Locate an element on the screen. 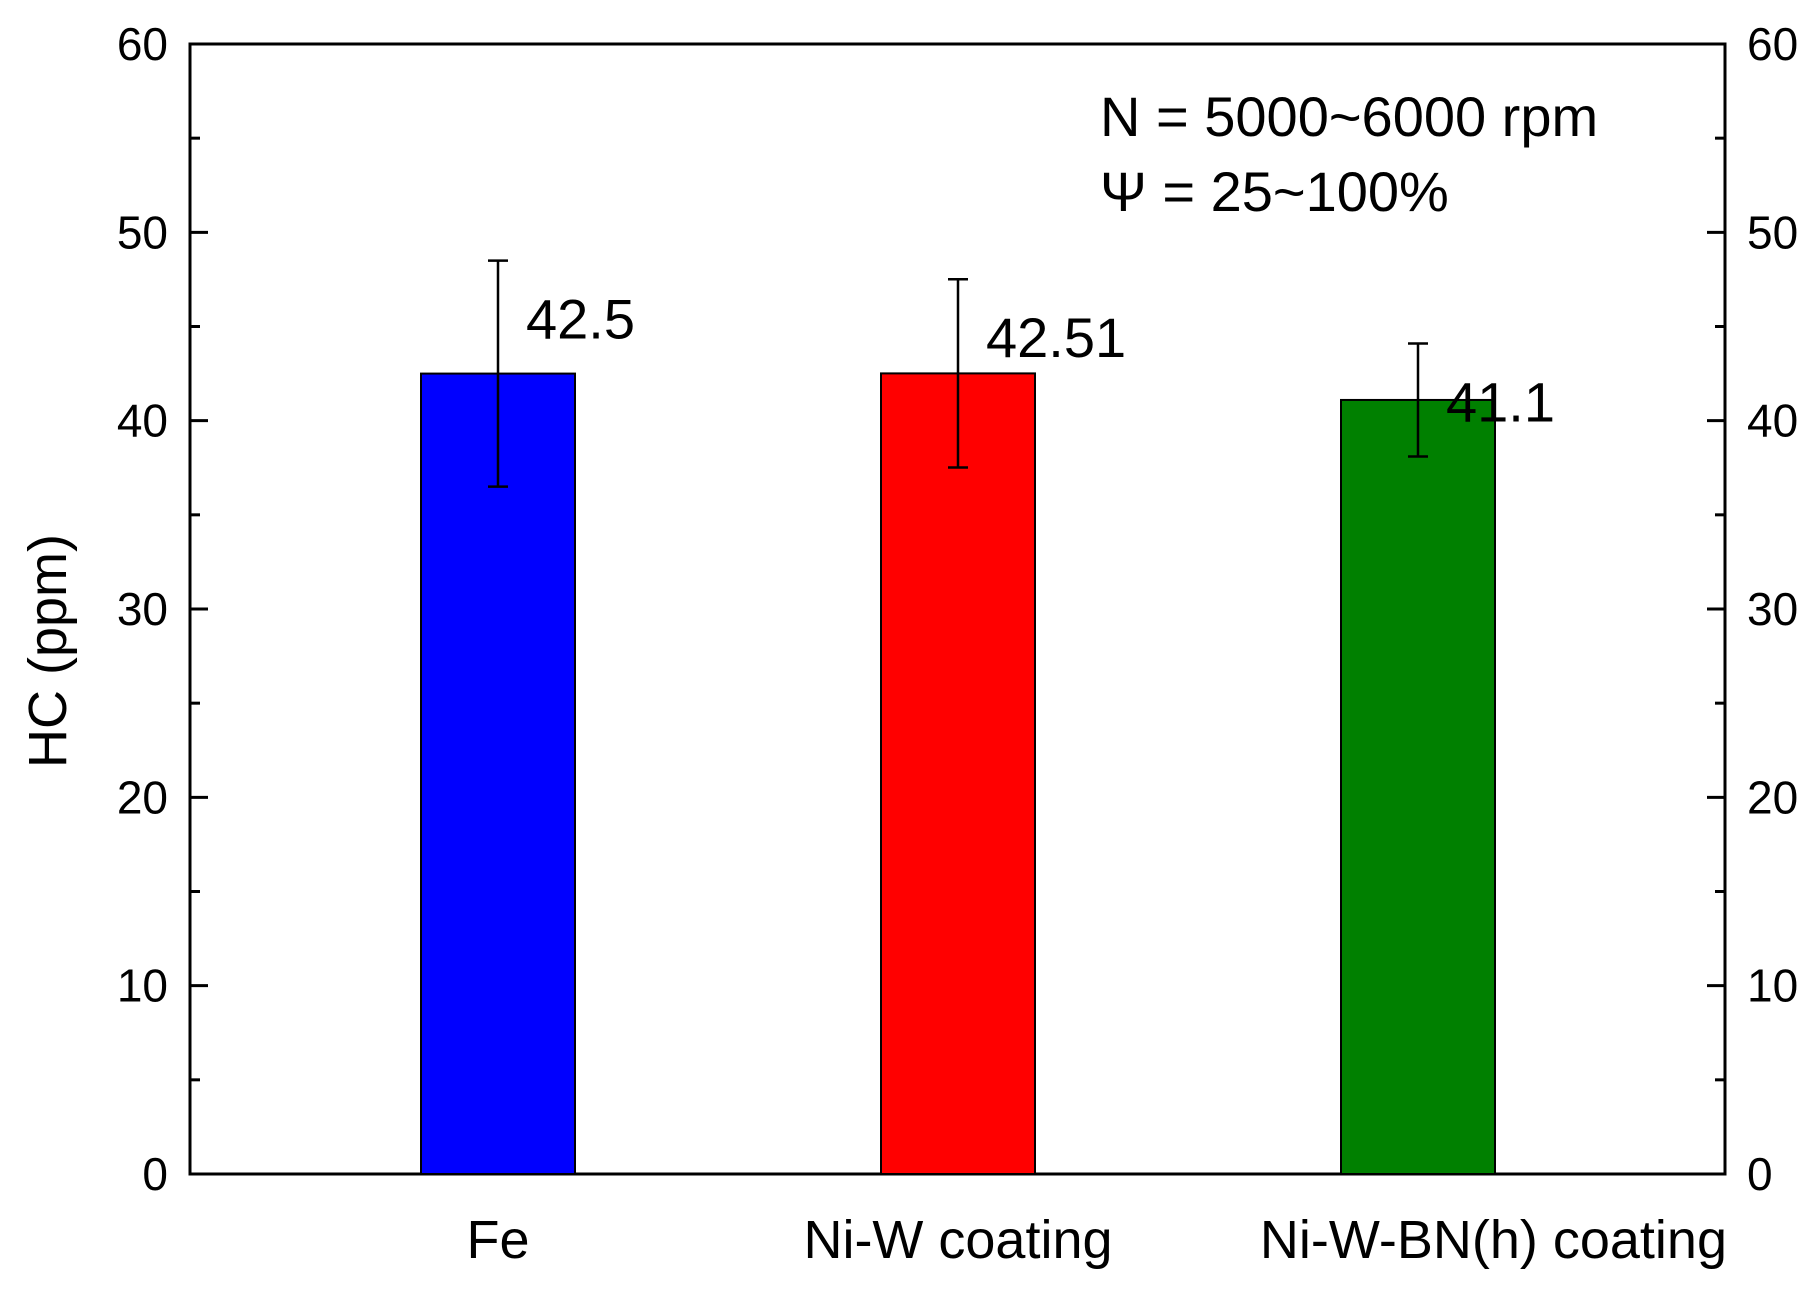 This screenshot has width=1819, height=1297. y-tick-label-right: 0 is located at coordinates (1760, 1174).